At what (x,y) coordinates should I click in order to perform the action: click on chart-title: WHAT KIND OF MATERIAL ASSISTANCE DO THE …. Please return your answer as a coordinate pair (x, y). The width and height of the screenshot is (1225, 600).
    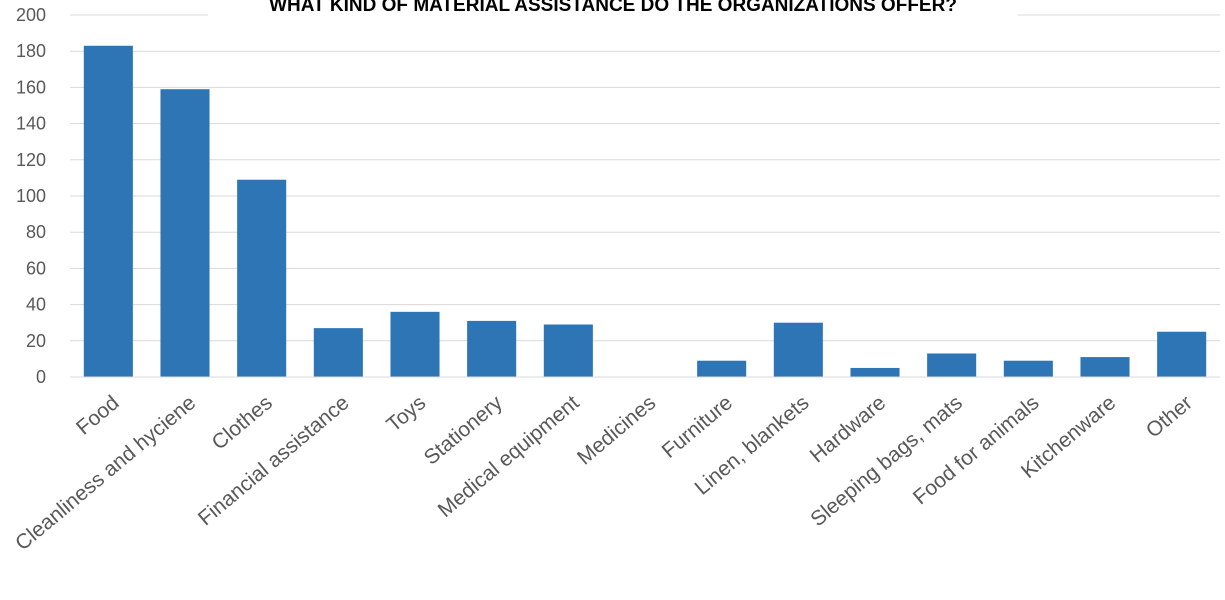
    Looking at the image, I should click on (613, 10).